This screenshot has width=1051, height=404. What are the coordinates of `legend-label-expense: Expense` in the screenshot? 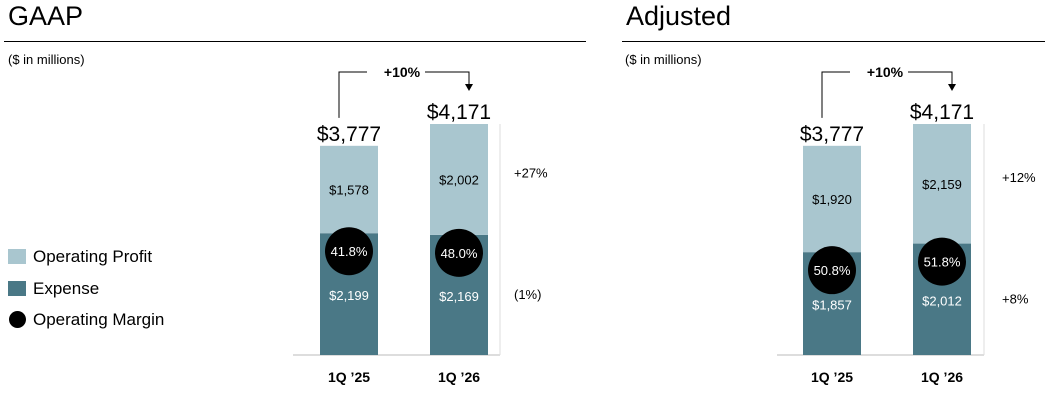 It's located at (66, 288).